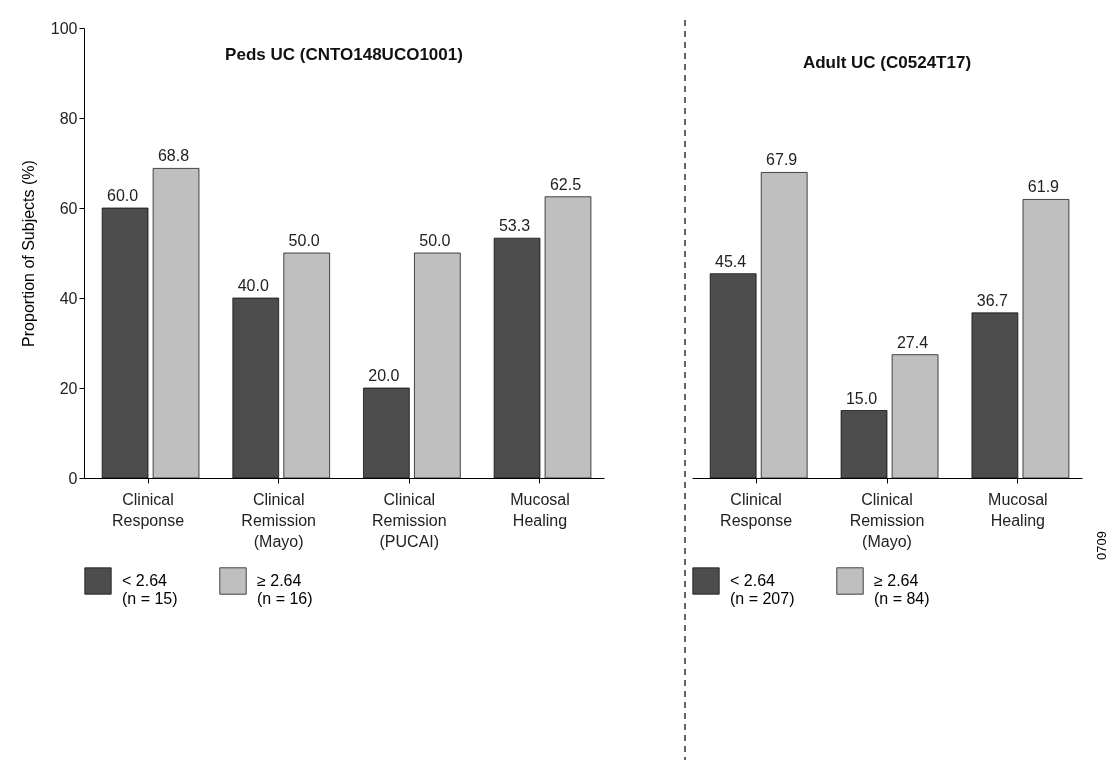  I want to click on y-tick-label: 40, so click(68, 298).